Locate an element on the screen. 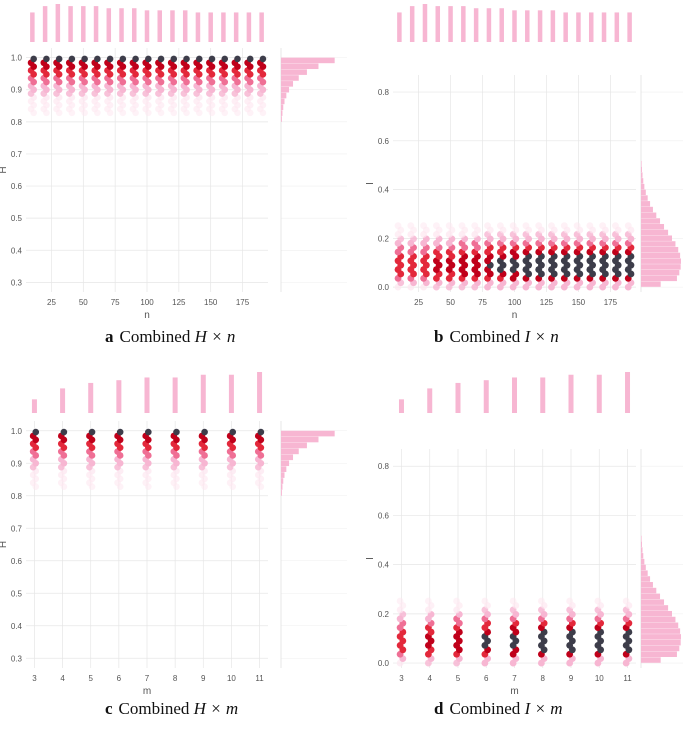  y-tick-label: 0.0 is located at coordinates (384, 287).